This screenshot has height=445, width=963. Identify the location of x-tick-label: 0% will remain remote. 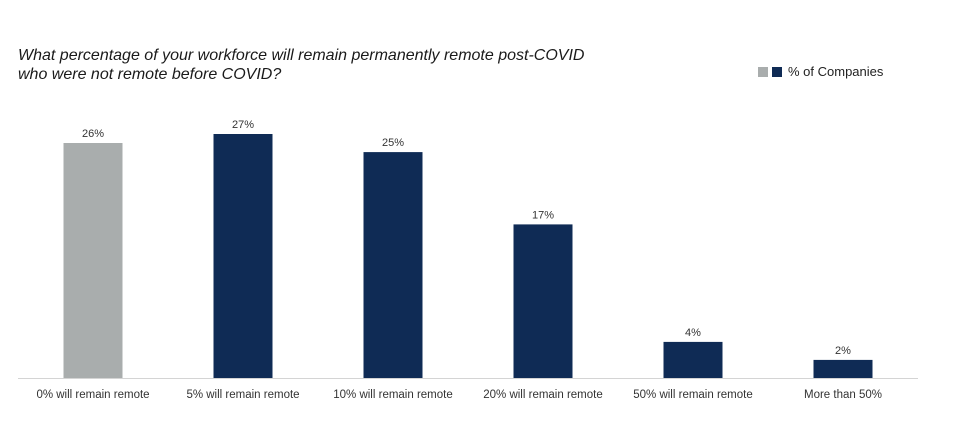
(92, 395).